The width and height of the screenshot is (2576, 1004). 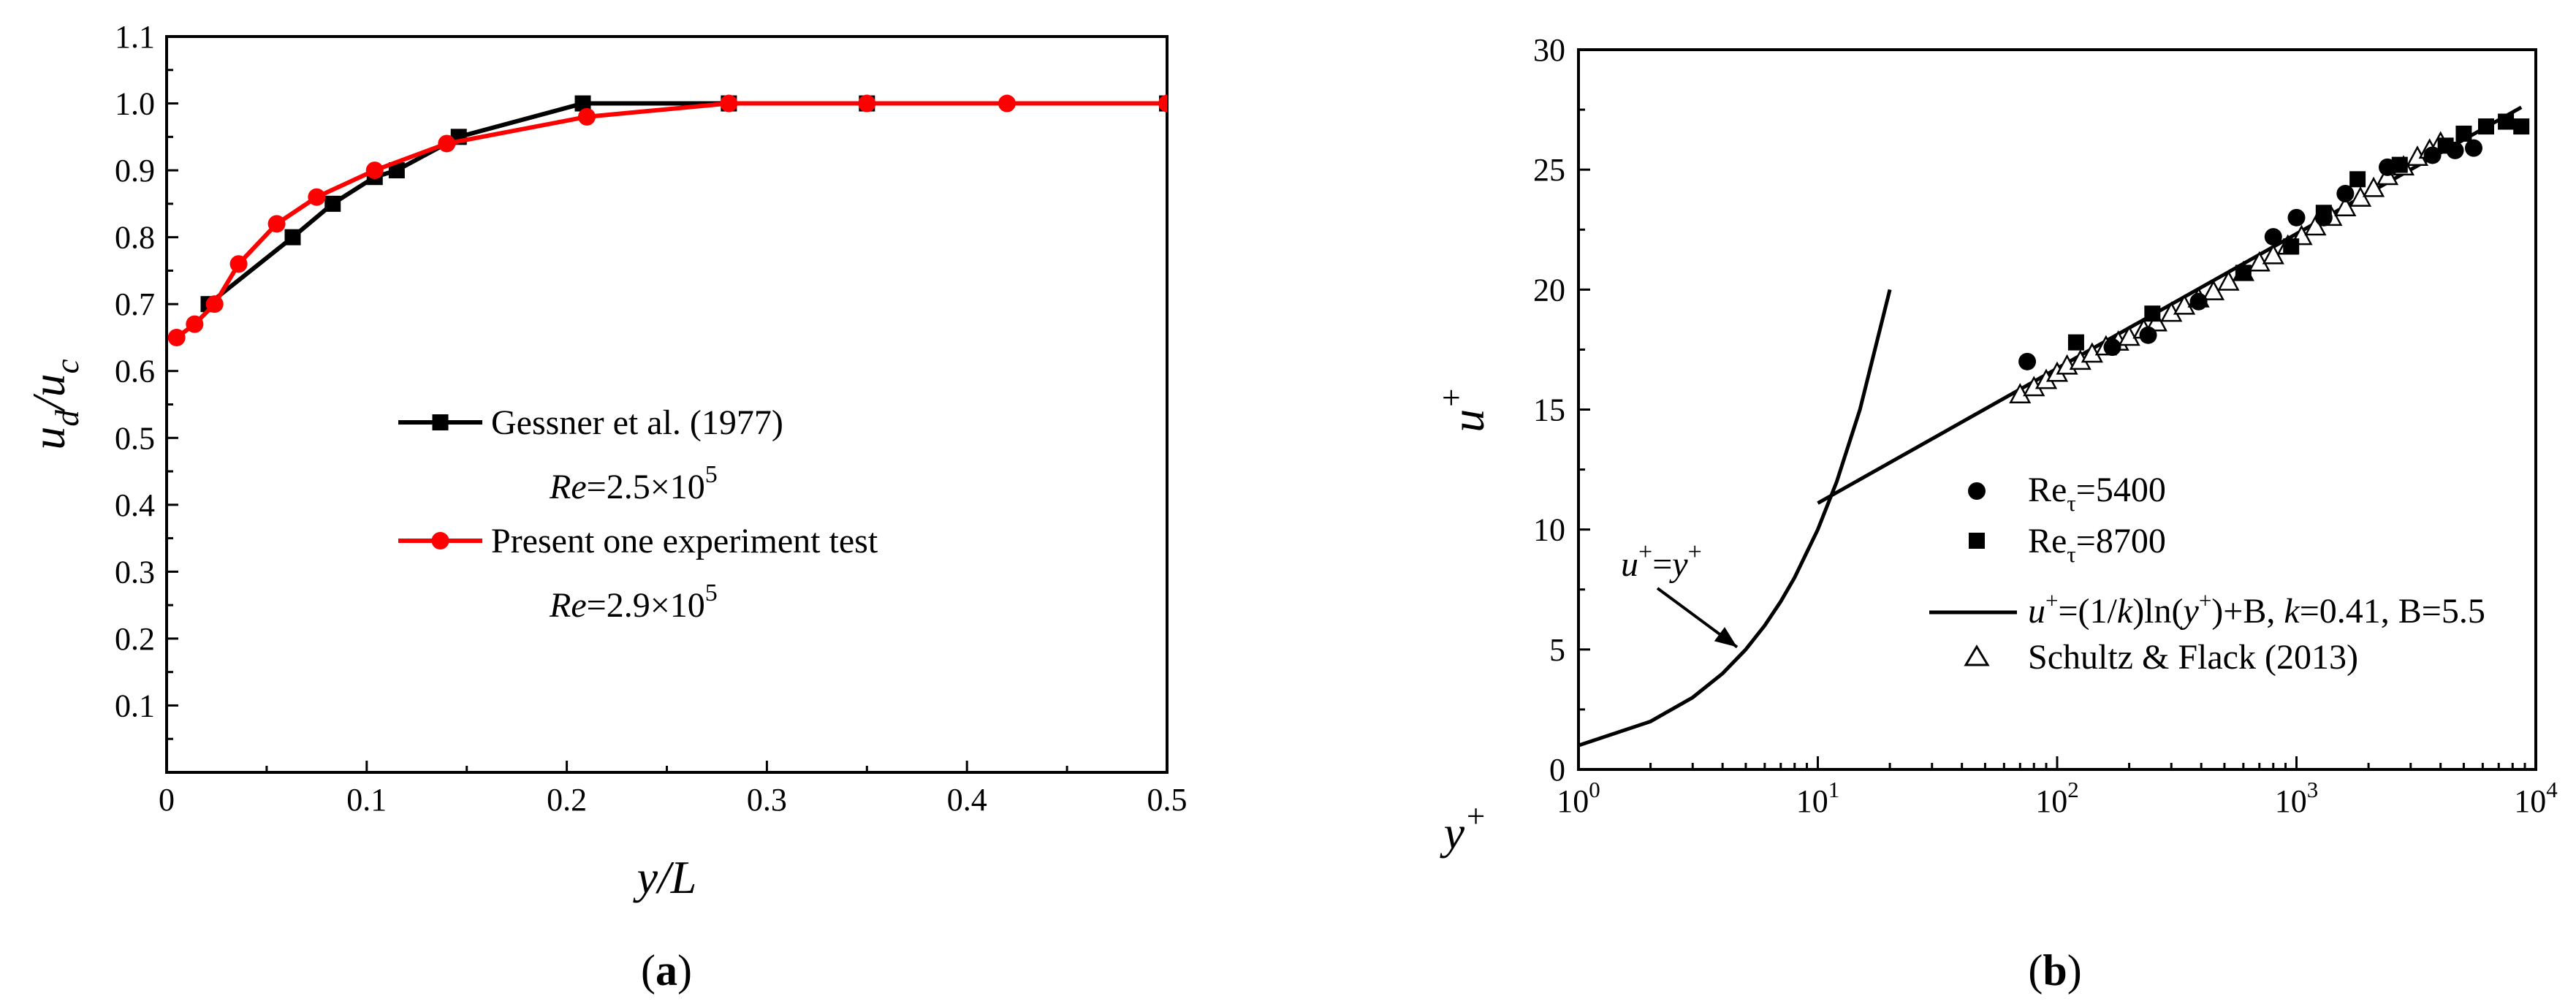 What do you see at coordinates (2256, 609) in the screenshot?
I see `legend-label-loglaw: u+=(1/k)ln(y+)+B, k=0.41, B=5.5` at bounding box center [2256, 609].